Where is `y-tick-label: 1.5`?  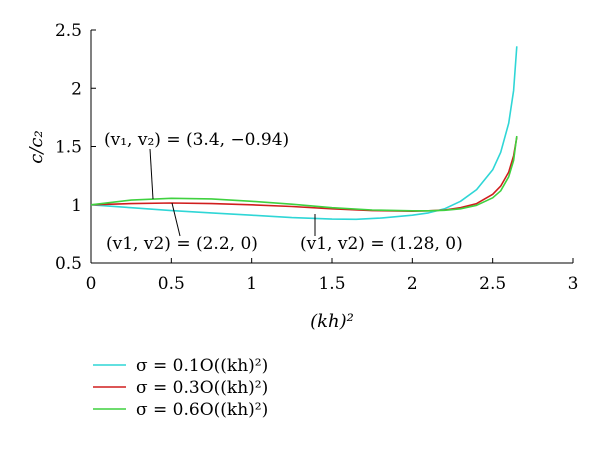 y-tick-label: 1.5 is located at coordinates (68, 148).